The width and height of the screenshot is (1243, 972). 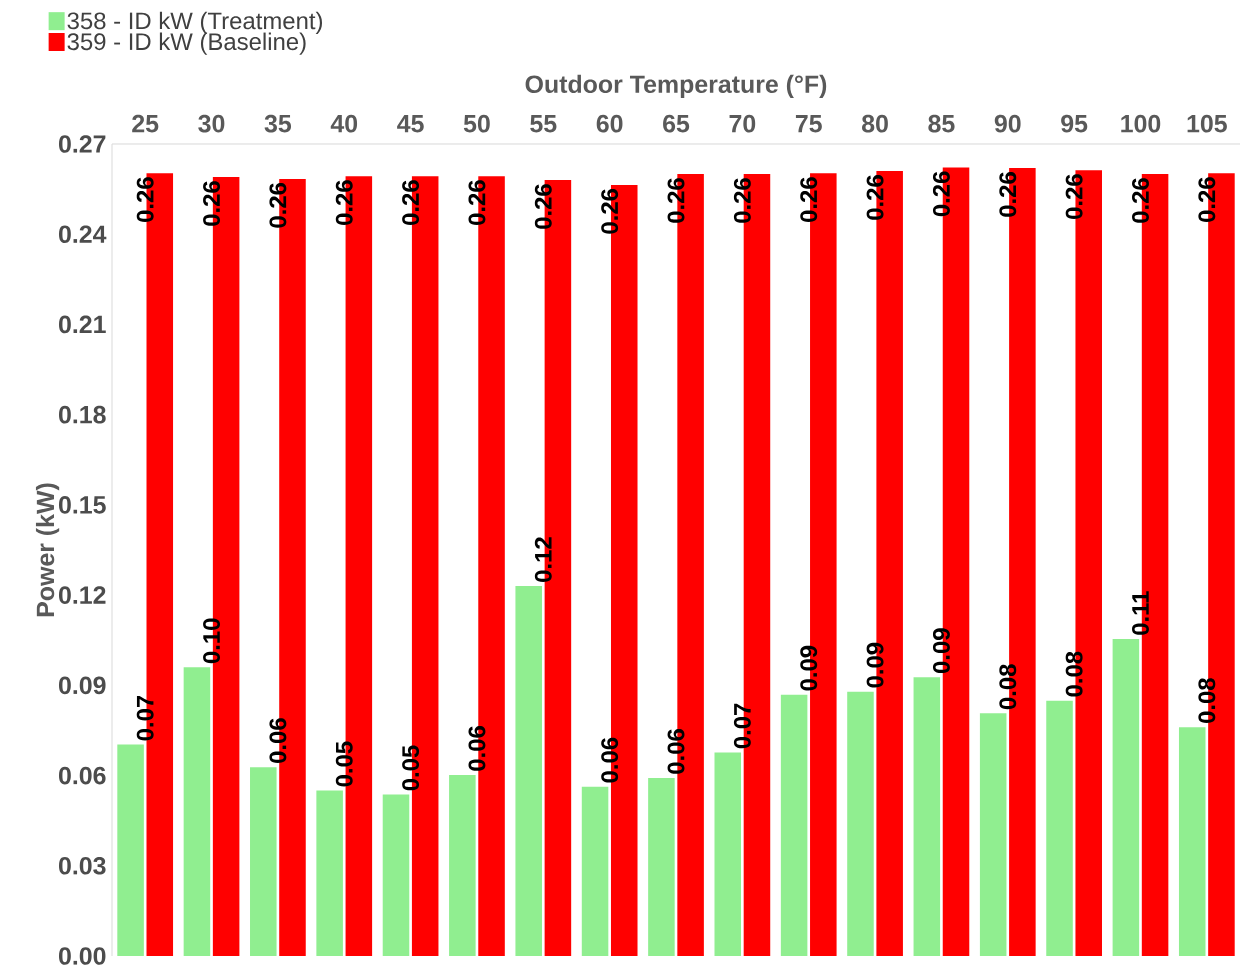 I want to click on x-tick-label: 60, so click(x=609, y=123).